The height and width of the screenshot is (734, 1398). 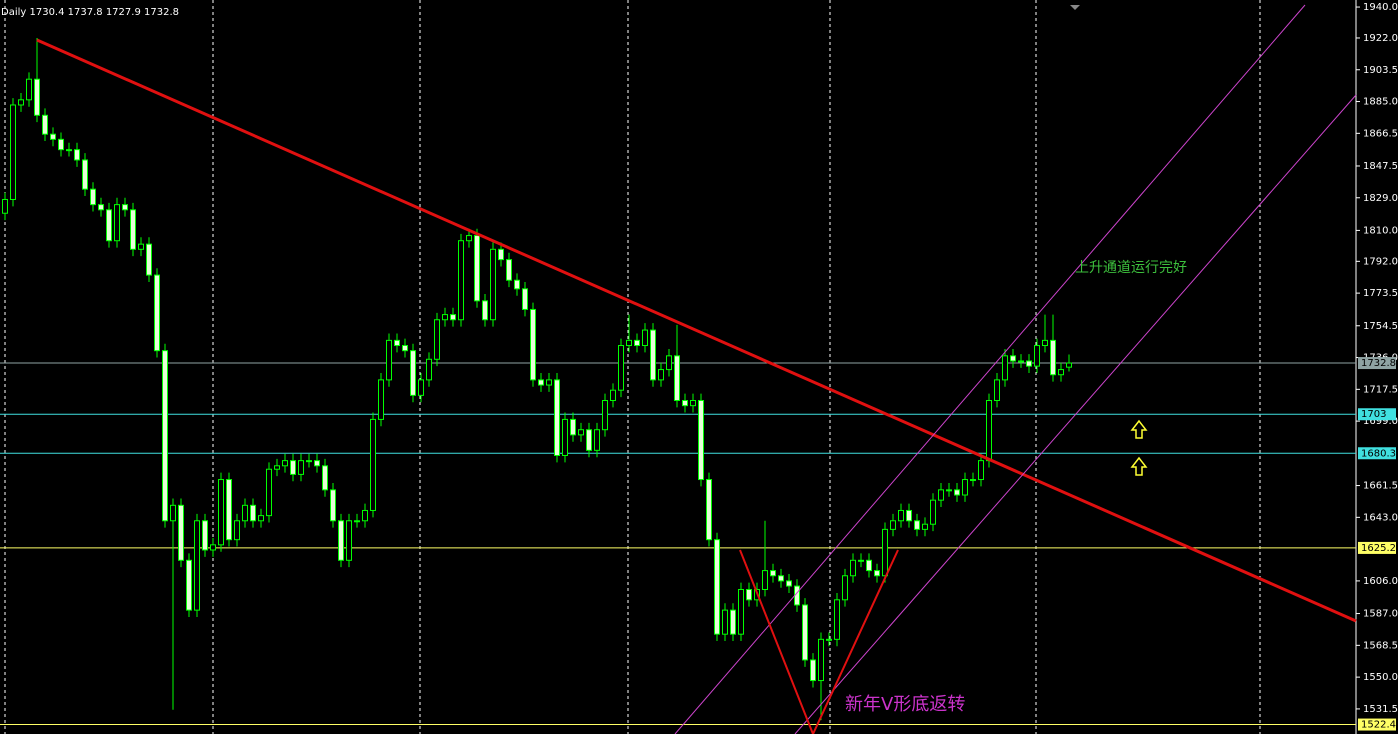 I want to click on y-tick-label: 1810.0, so click(x=1380, y=230).